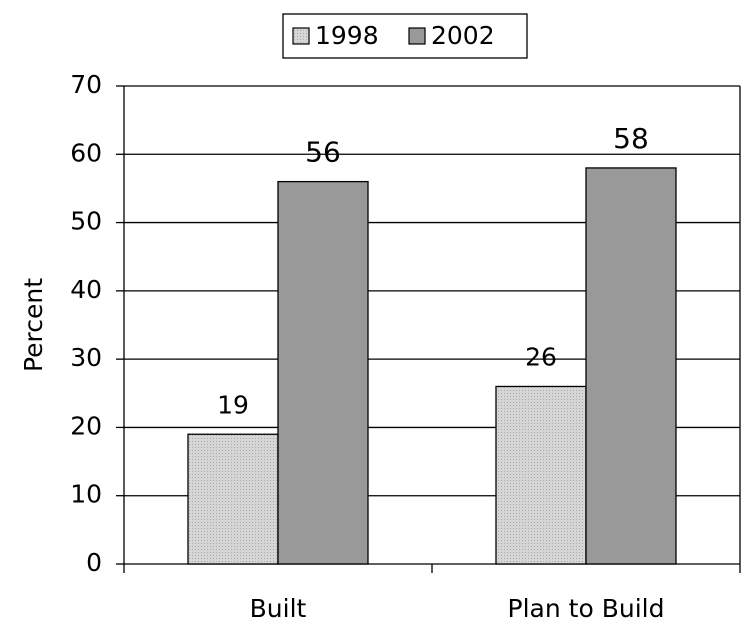 This screenshot has height=624, width=741. Describe the element at coordinates (417, 36) in the screenshot. I see `legend-swatch` at that location.